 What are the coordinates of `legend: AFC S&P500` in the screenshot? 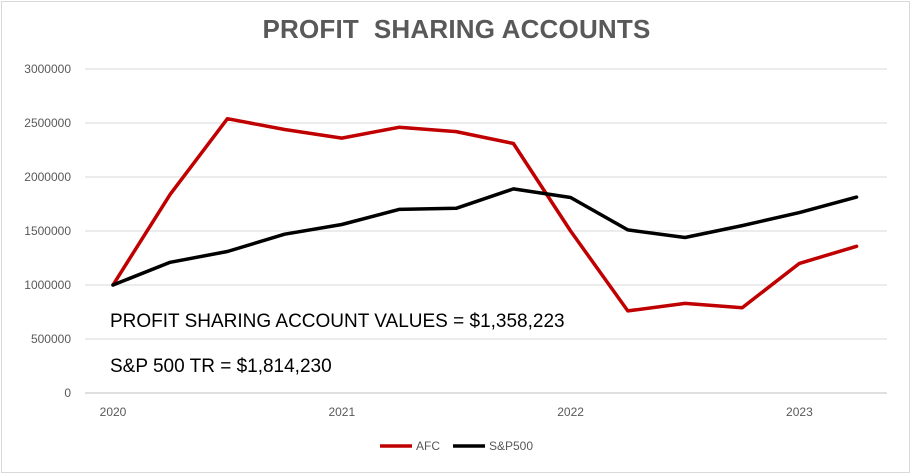 It's located at (456, 446).